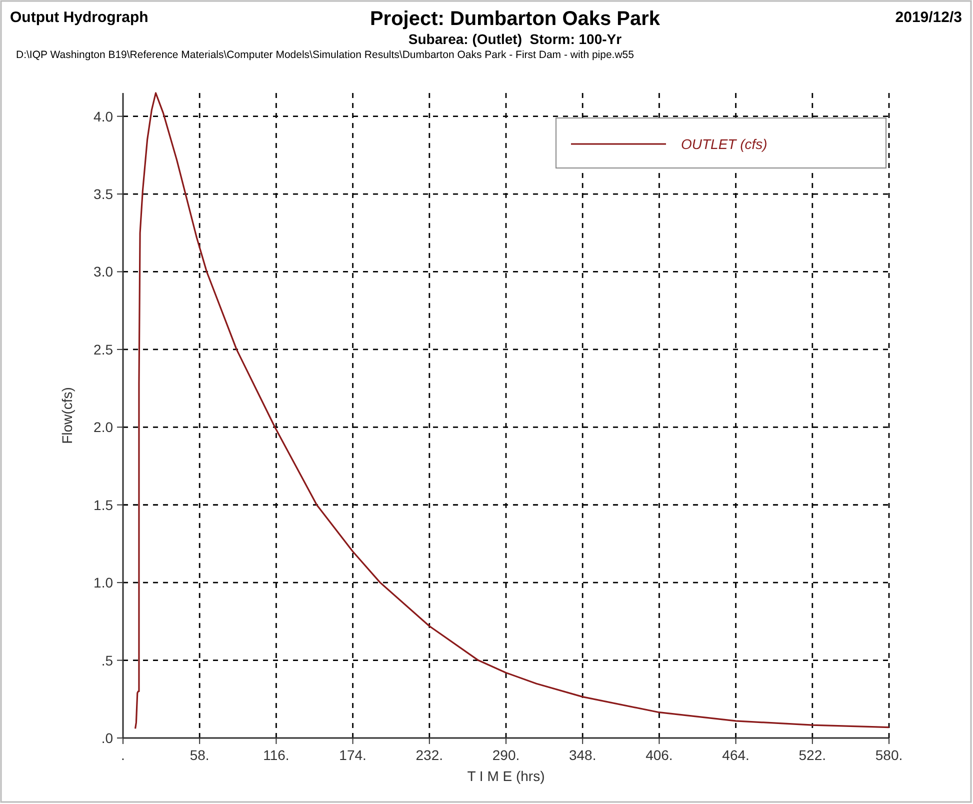 The image size is (973, 804). I want to click on chart-subtitle: Subarea: (Outlet) Storm: 100-Yr, so click(515, 39).